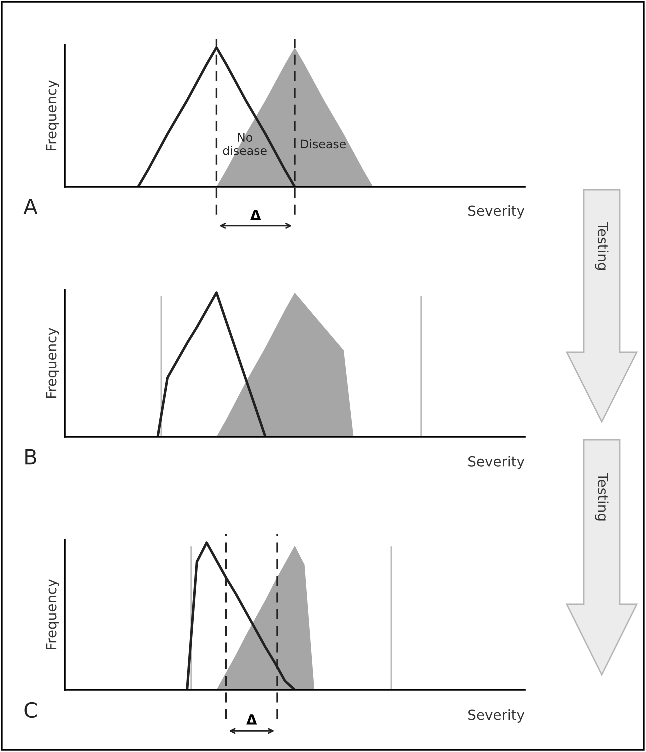  What do you see at coordinates (31, 710) in the screenshot?
I see `text: C` at bounding box center [31, 710].